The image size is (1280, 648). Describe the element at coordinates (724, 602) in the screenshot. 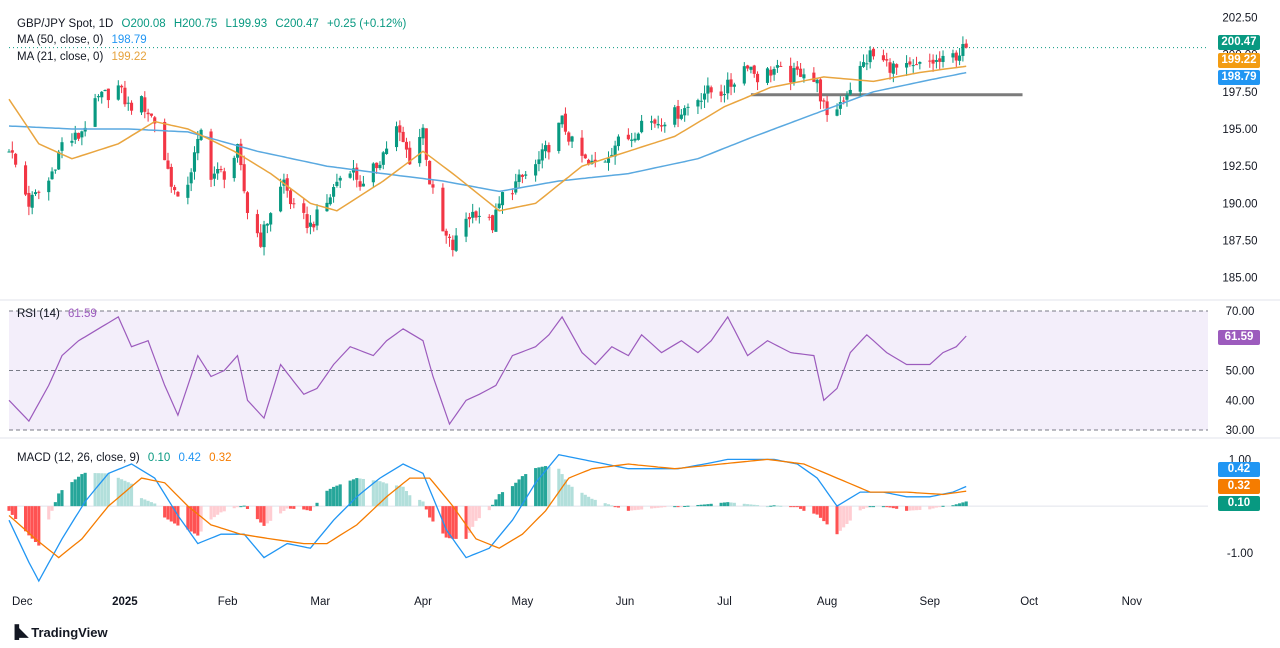

I see `x-axis-tick: Jul` at that location.